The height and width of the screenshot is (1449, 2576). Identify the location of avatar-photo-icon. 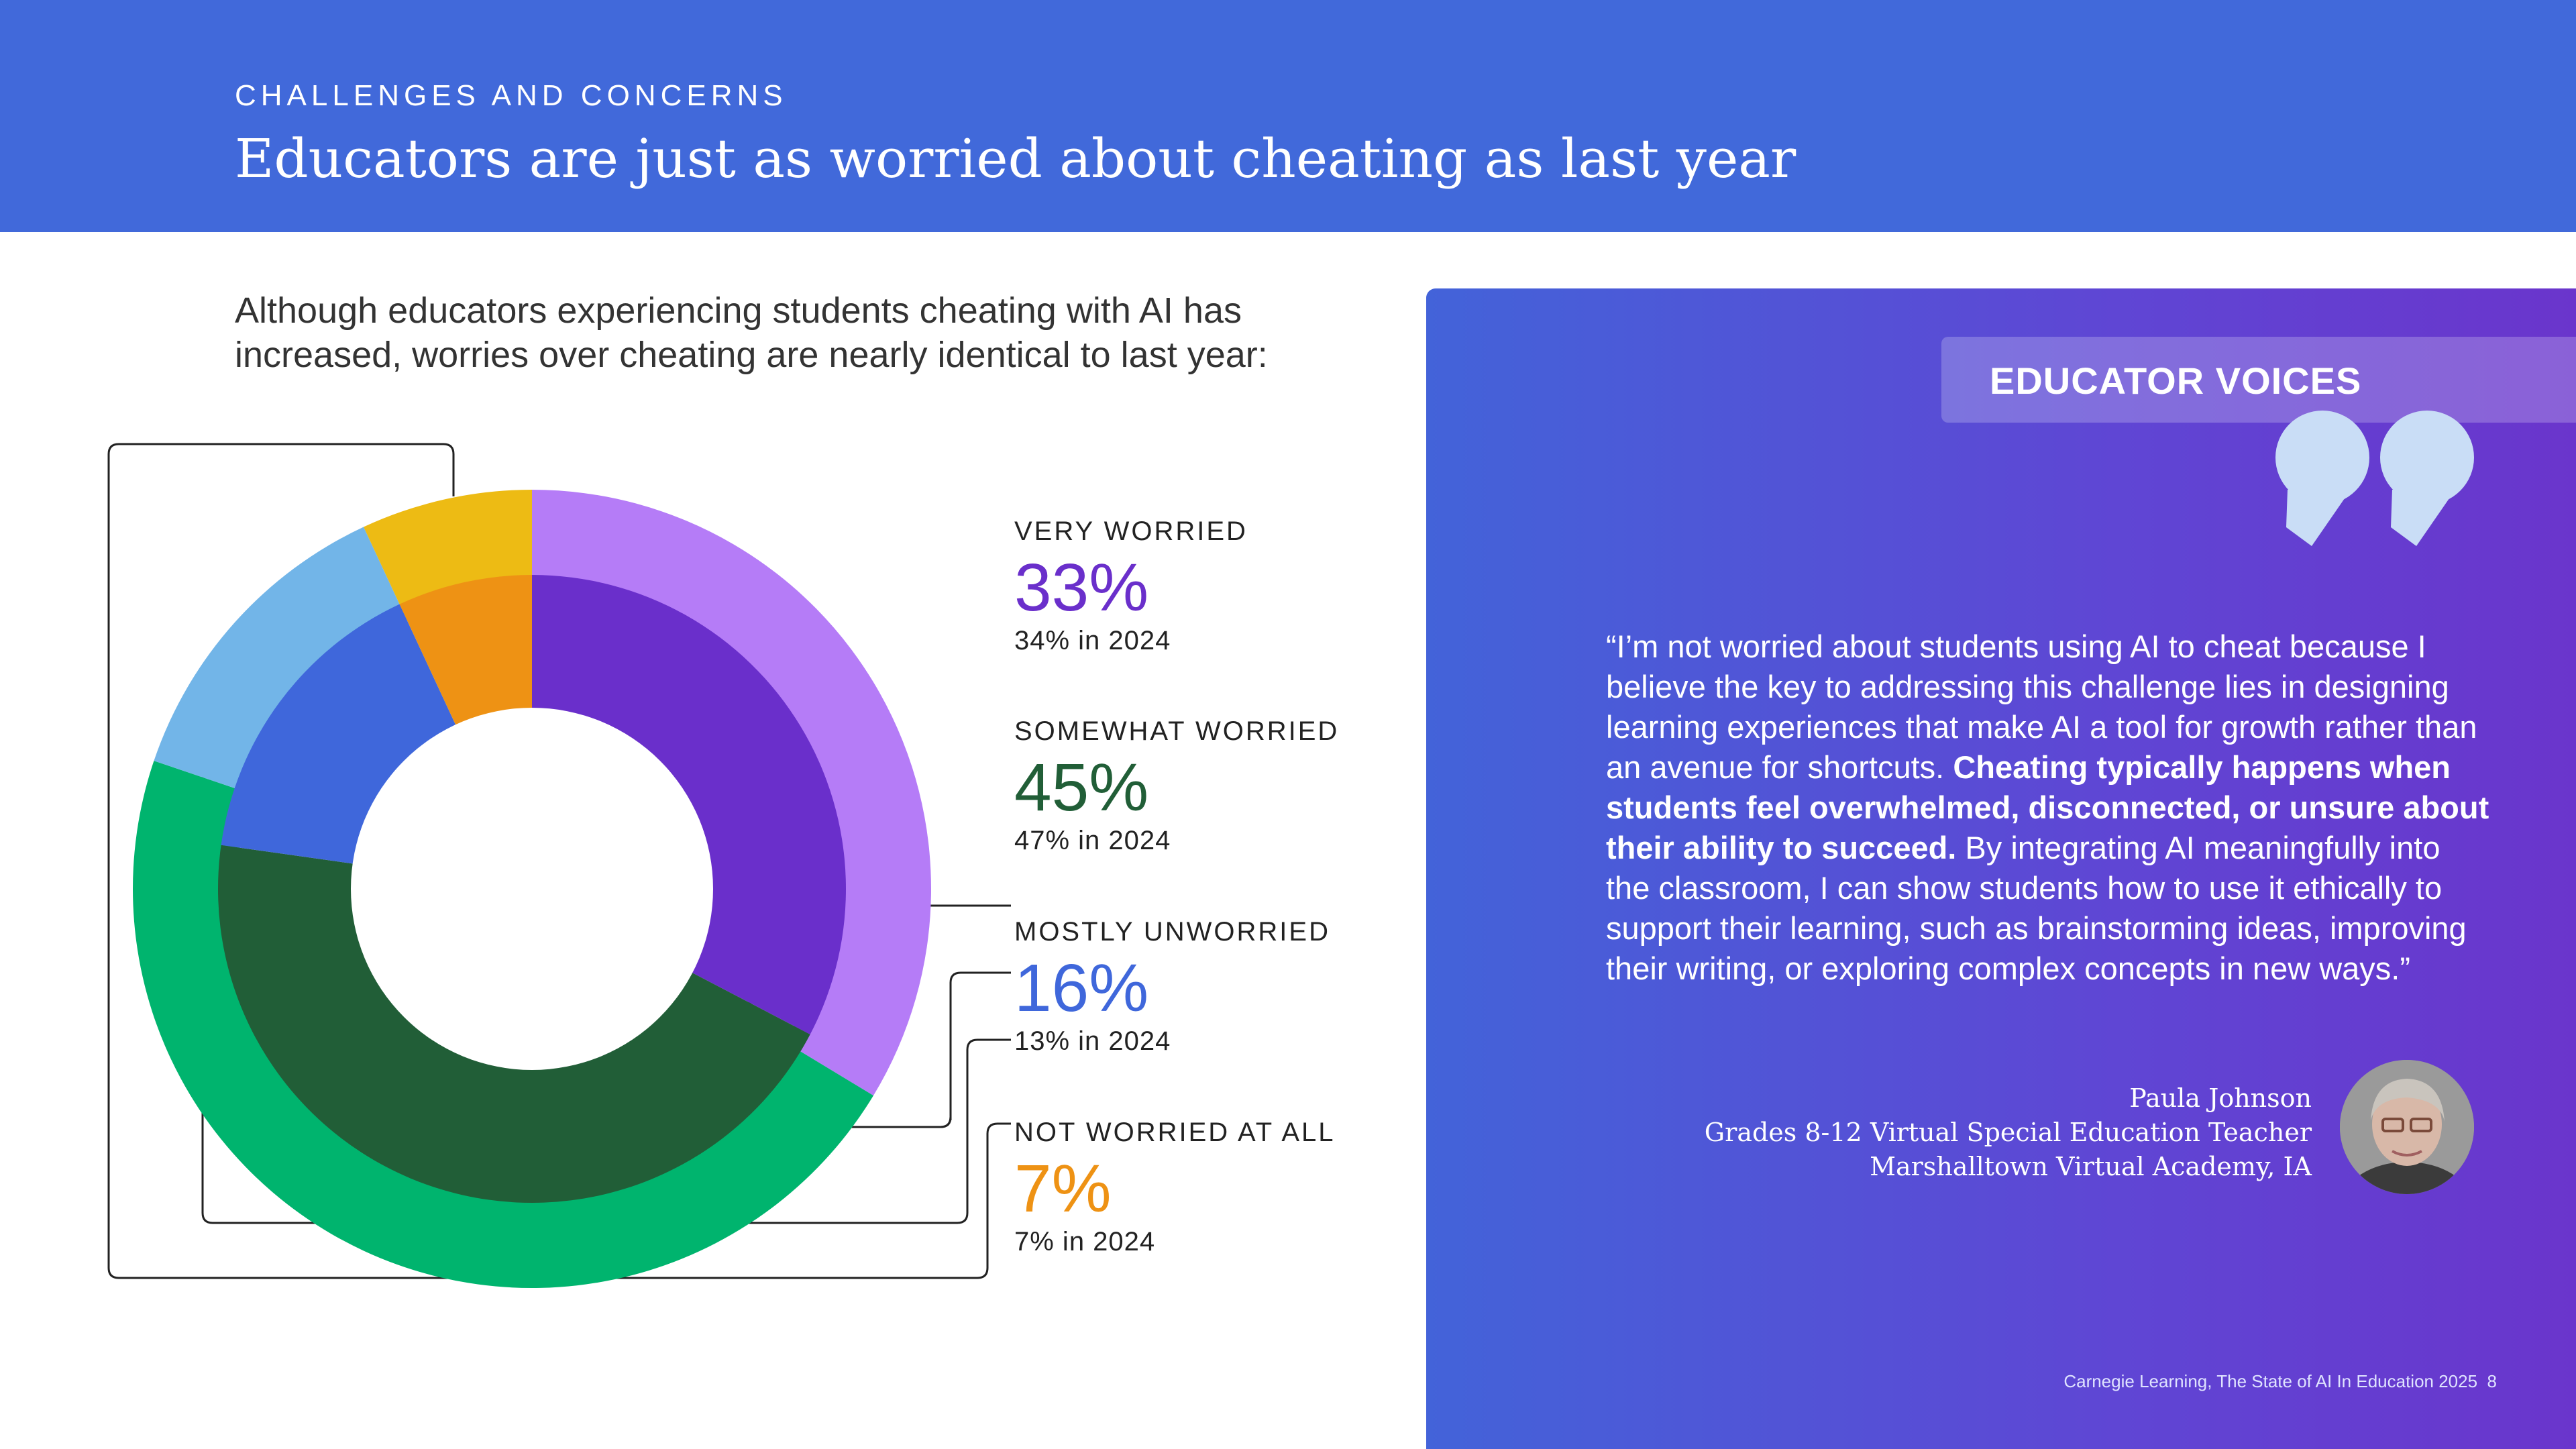
(2407, 1127).